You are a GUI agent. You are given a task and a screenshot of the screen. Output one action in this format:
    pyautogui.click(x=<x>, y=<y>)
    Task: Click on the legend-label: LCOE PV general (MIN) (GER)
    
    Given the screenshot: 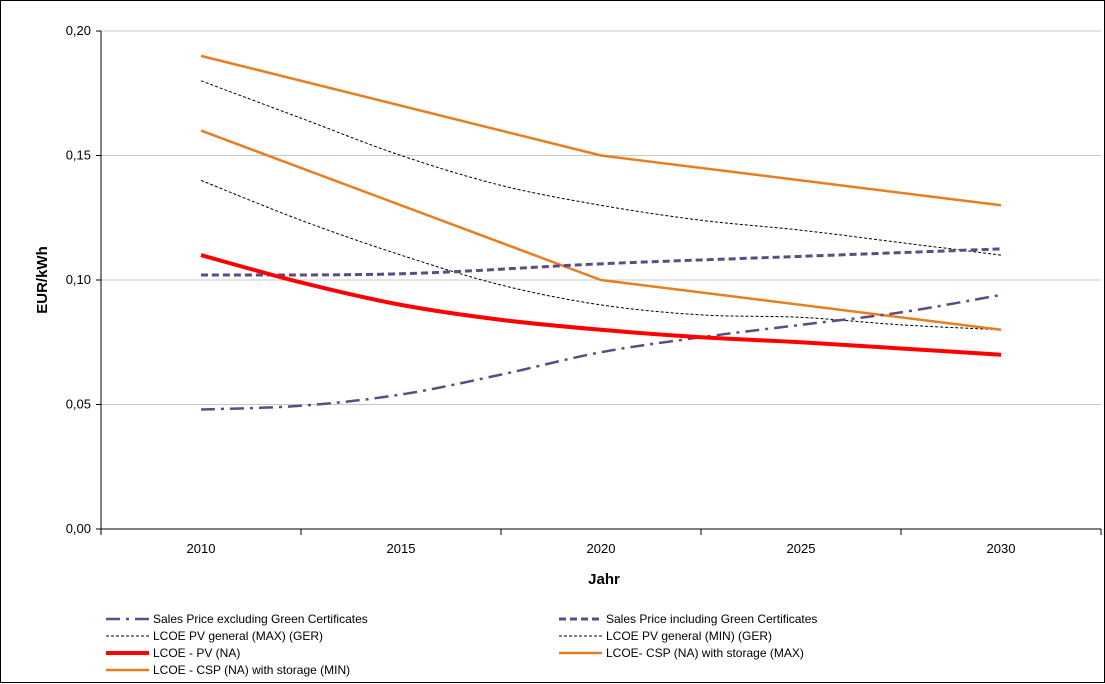 What is the action you would take?
    pyautogui.click(x=689, y=636)
    